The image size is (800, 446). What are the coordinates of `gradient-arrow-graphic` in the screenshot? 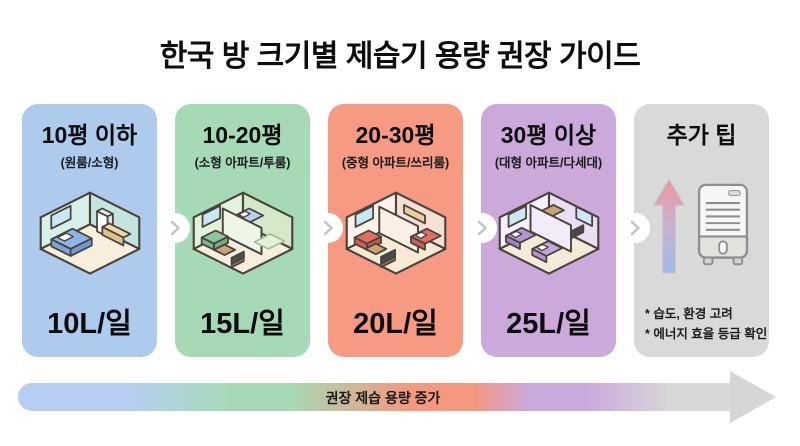 It's located at (397, 397).